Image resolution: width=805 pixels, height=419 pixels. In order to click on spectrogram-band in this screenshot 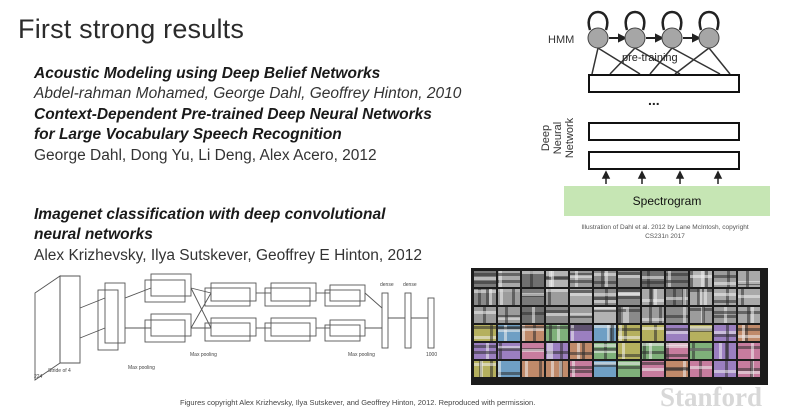, I will do `click(667, 201)`.